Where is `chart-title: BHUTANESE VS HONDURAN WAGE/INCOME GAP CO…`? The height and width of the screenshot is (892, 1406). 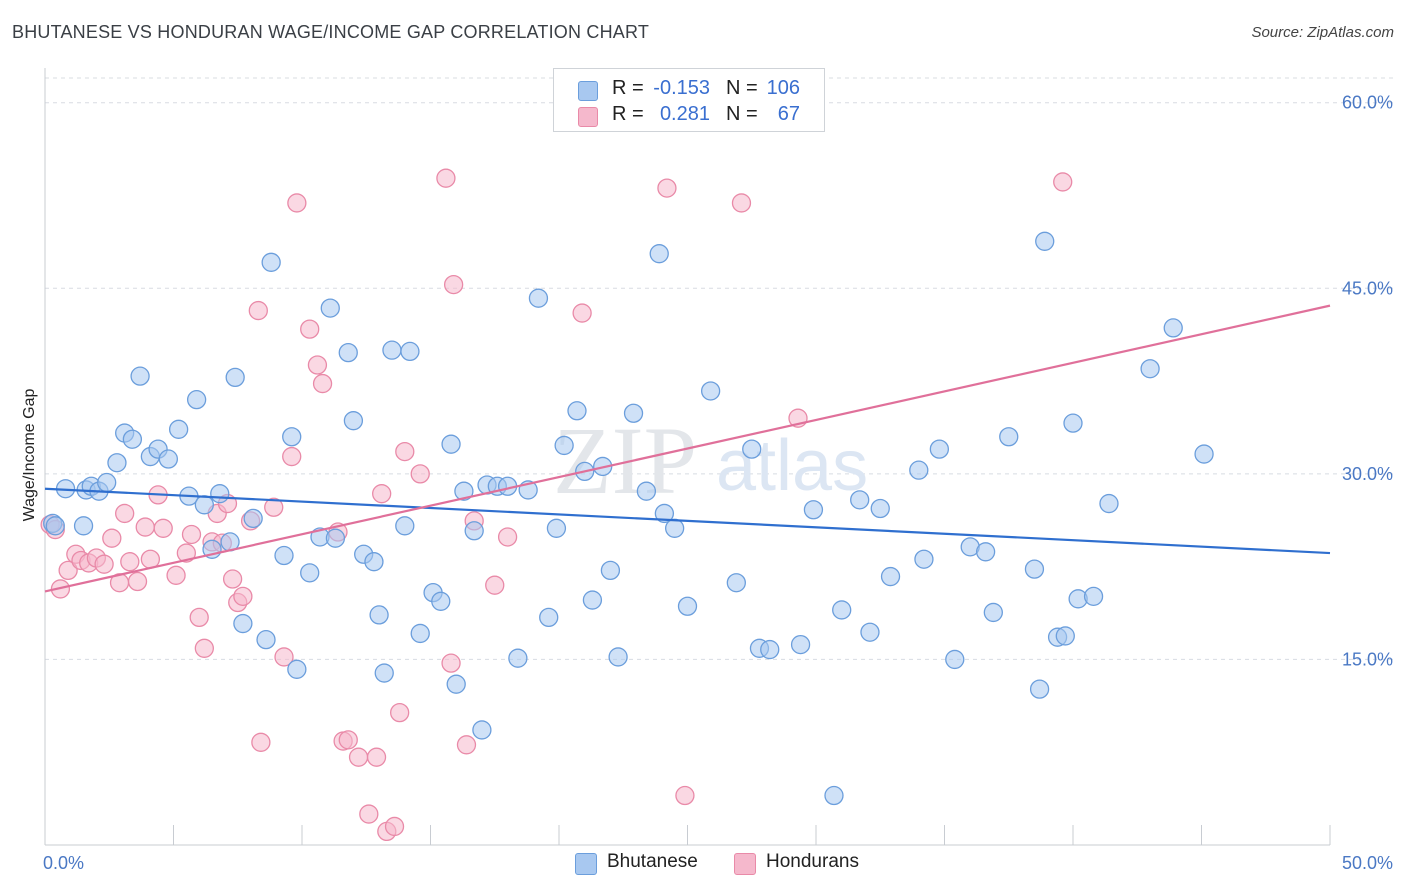
chart-title: BHUTANESE VS HONDURAN WAGE/INCOME GAP CO… is located at coordinates (331, 32).